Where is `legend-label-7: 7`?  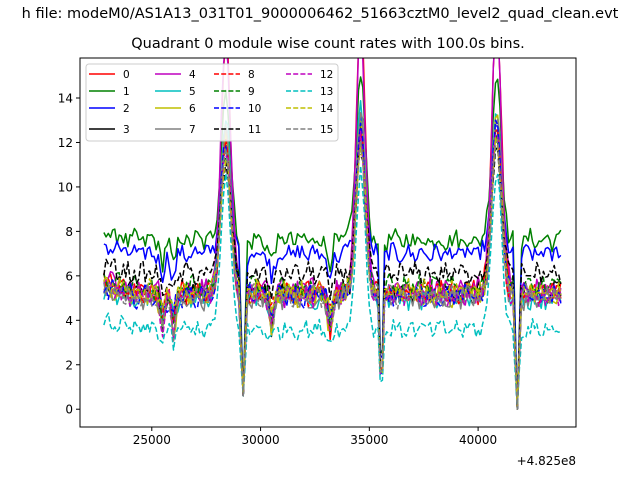 legend-label-7: 7 is located at coordinates (192, 130).